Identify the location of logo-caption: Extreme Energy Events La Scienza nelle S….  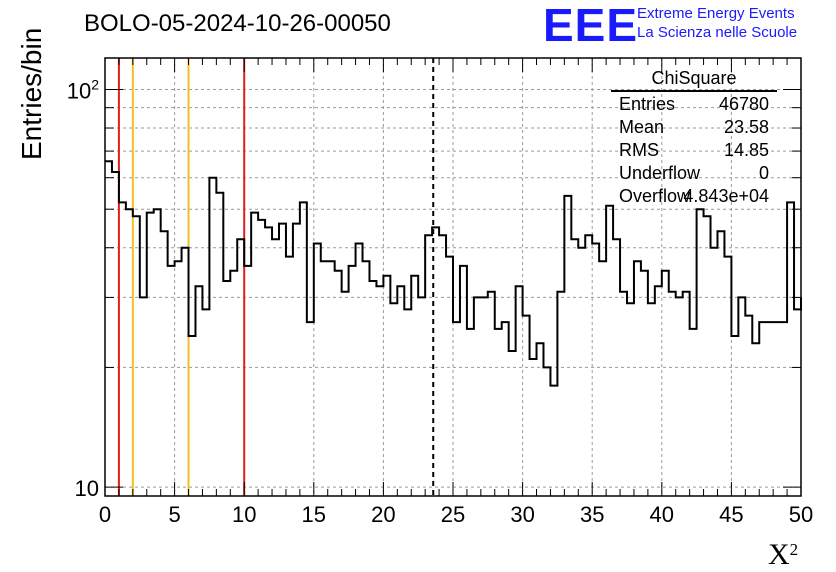
(717, 23).